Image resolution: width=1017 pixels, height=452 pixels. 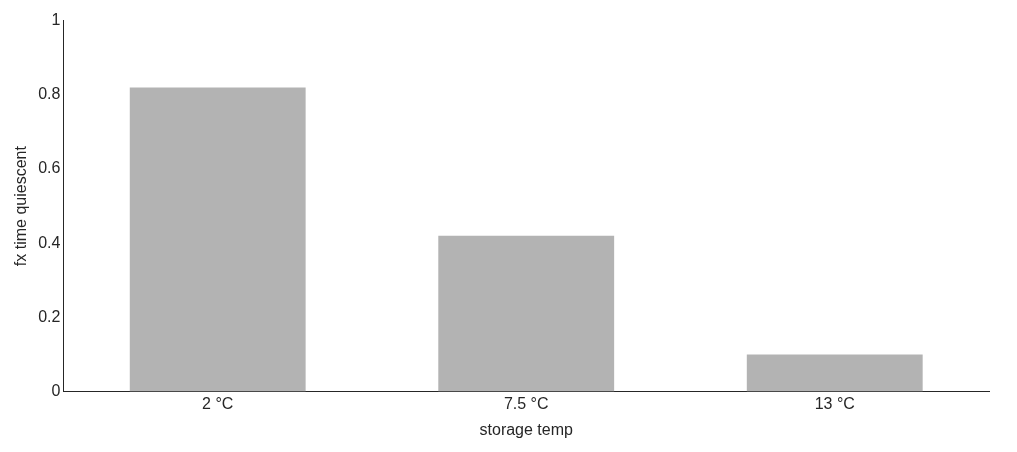 What do you see at coordinates (49, 94) in the screenshot?
I see `y-tick-label: 0.8` at bounding box center [49, 94].